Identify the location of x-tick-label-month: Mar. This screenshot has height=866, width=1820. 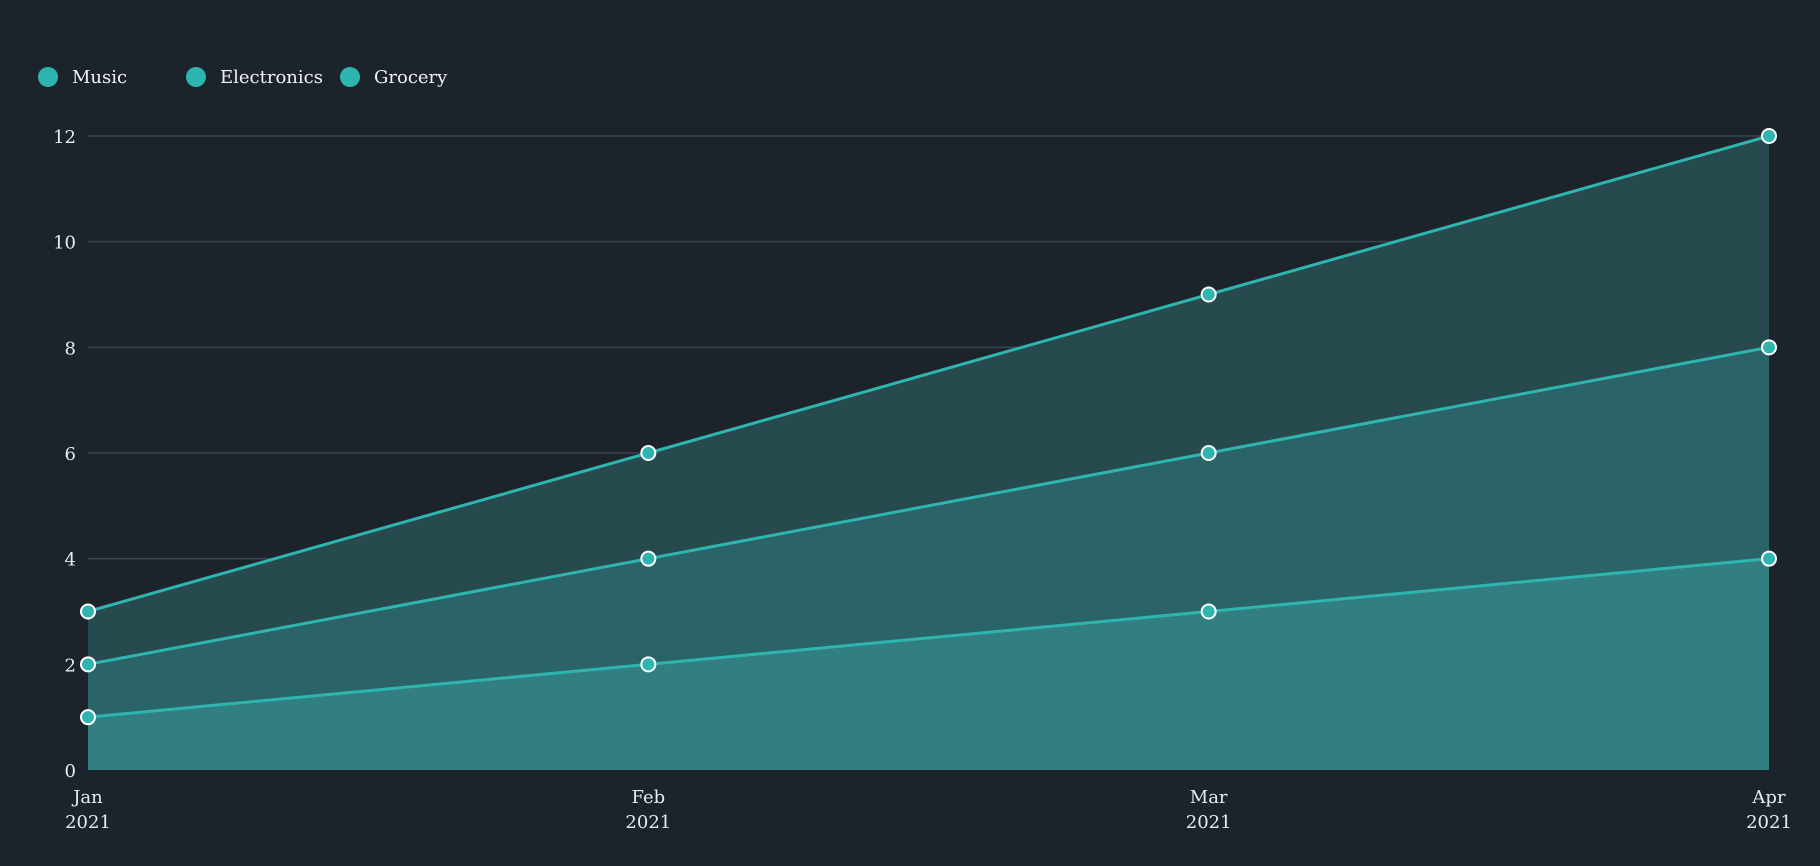
(1209, 797).